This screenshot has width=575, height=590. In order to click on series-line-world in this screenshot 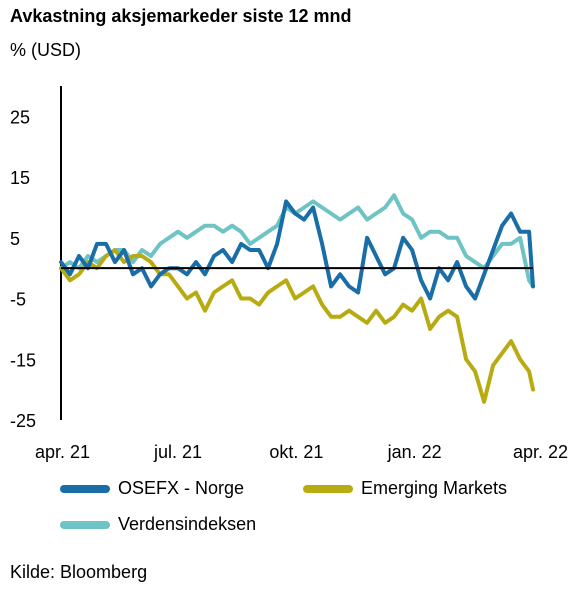, I will do `click(297, 241)`.